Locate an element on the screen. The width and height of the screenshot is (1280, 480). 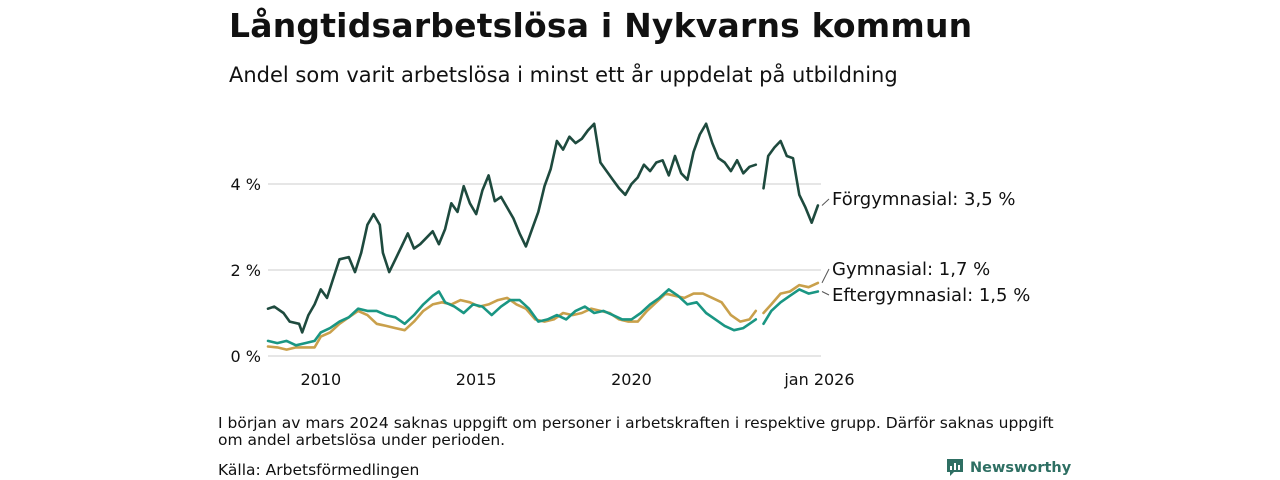
chart-title: Långtidsarbetslösa i Nykvarns kommun is located at coordinates (601, 25).